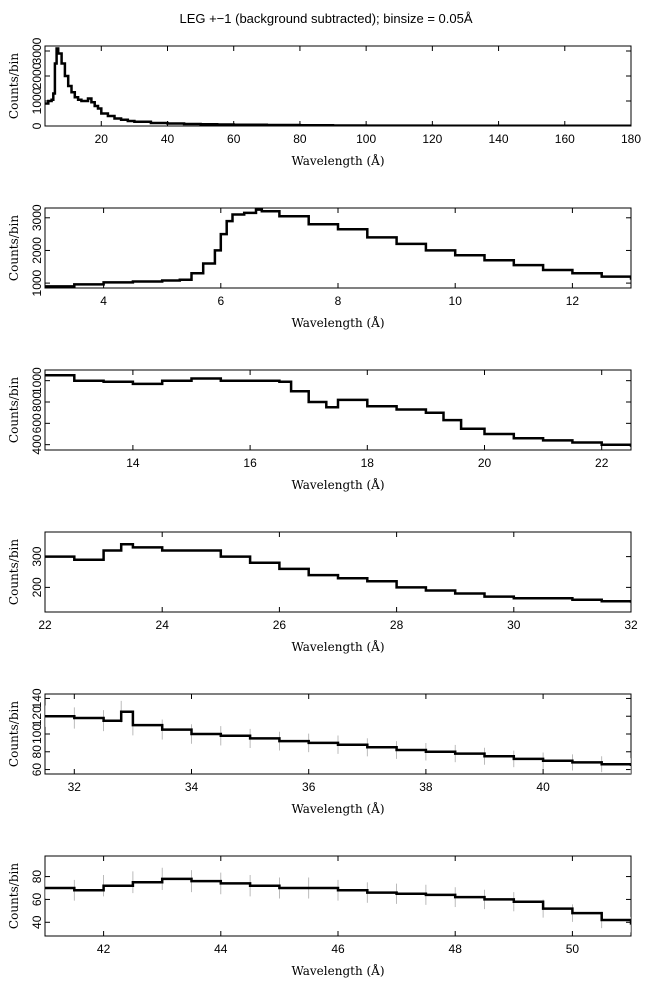 The width and height of the screenshot is (652, 989). I want to click on y-tick-label: 200, so click(37, 587).